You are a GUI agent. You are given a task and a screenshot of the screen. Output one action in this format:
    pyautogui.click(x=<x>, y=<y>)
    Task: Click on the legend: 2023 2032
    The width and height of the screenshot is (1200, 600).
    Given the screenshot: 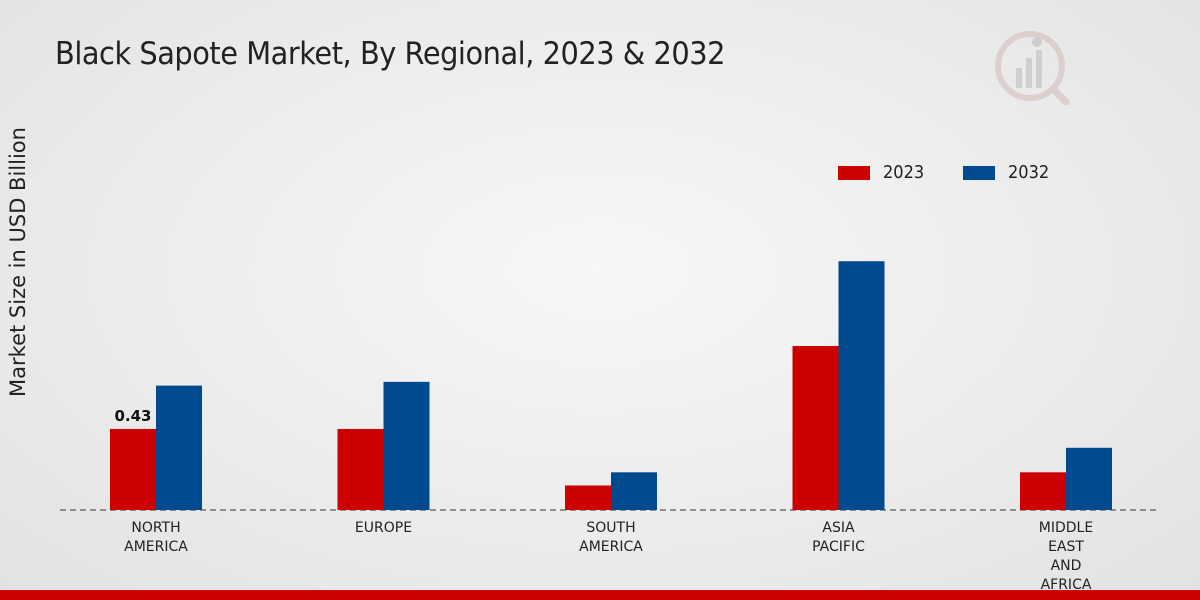 What is the action you would take?
    pyautogui.click(x=963, y=172)
    